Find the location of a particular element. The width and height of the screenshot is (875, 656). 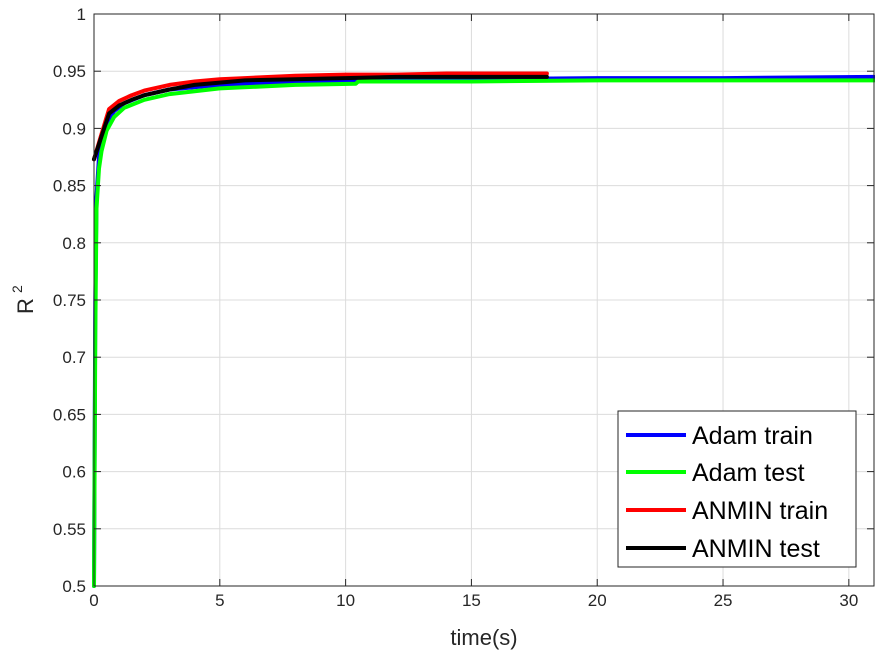

x-tick-label: 20 is located at coordinates (597, 600).